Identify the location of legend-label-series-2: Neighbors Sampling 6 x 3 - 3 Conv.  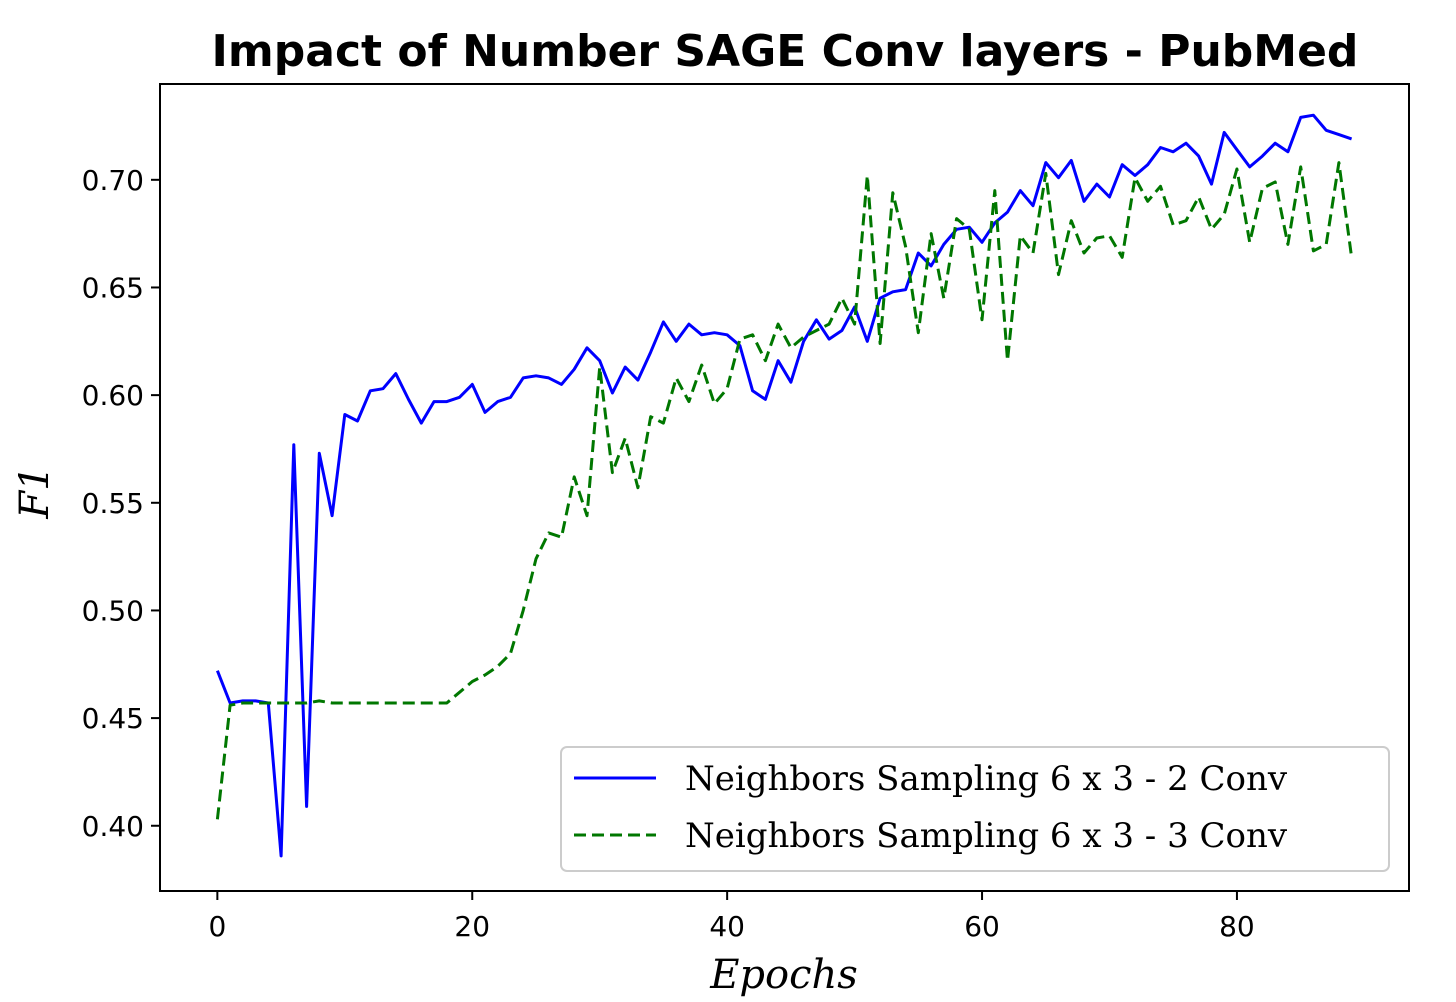
(986, 836).